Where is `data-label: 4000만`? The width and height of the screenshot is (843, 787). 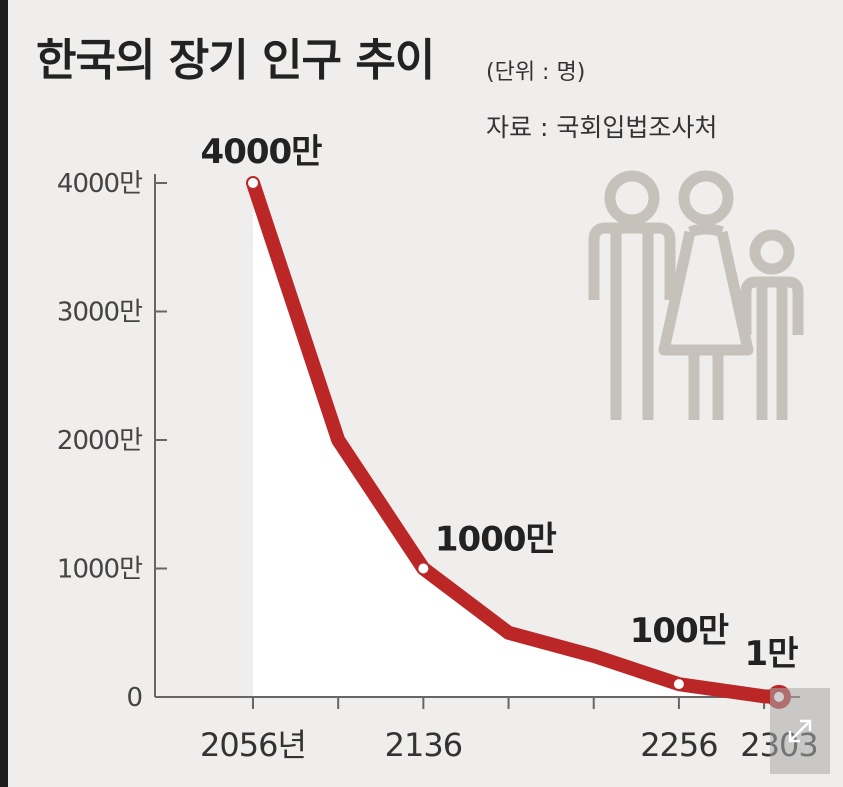
data-label: 4000만 is located at coordinates (262, 152).